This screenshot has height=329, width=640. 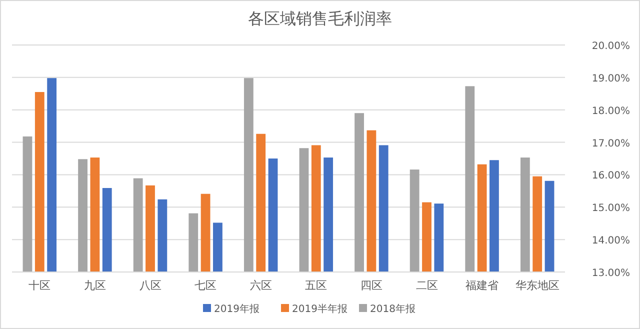 I want to click on y-tick-label: 13.00%, so click(x=611, y=273).